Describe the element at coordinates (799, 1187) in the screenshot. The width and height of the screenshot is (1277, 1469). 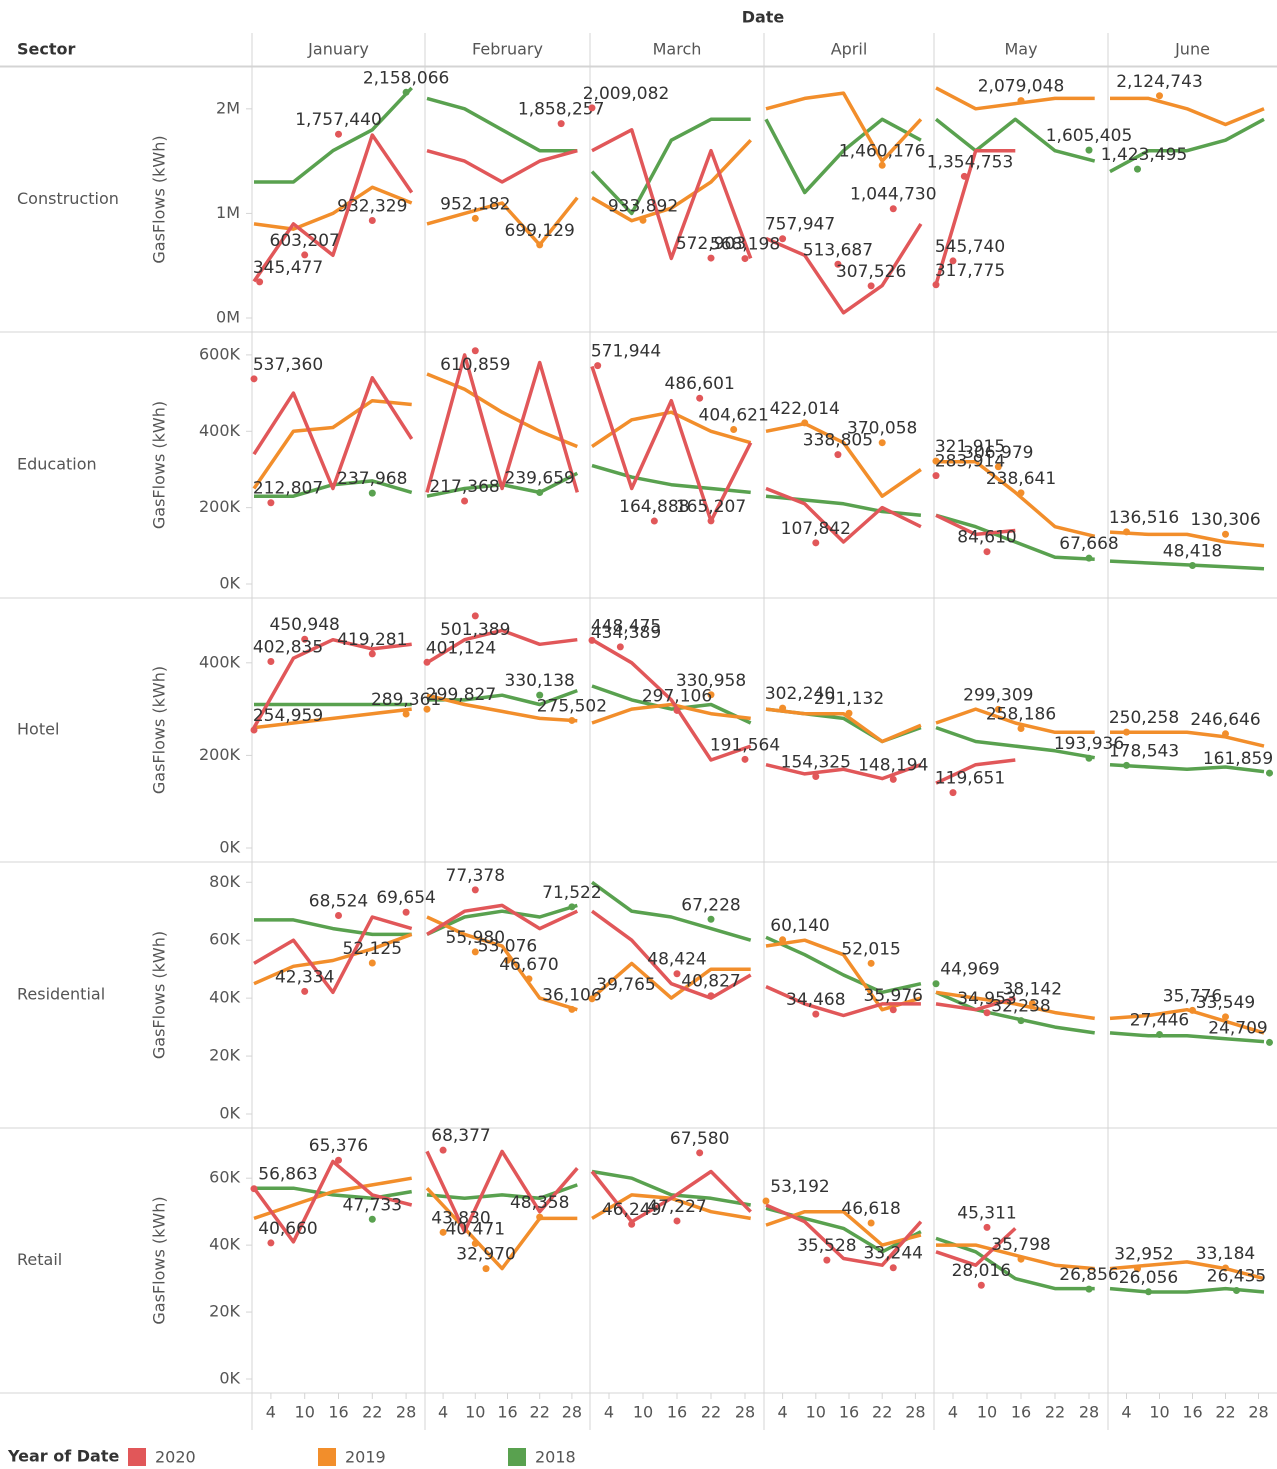
I see `data-label: 53,192` at that location.